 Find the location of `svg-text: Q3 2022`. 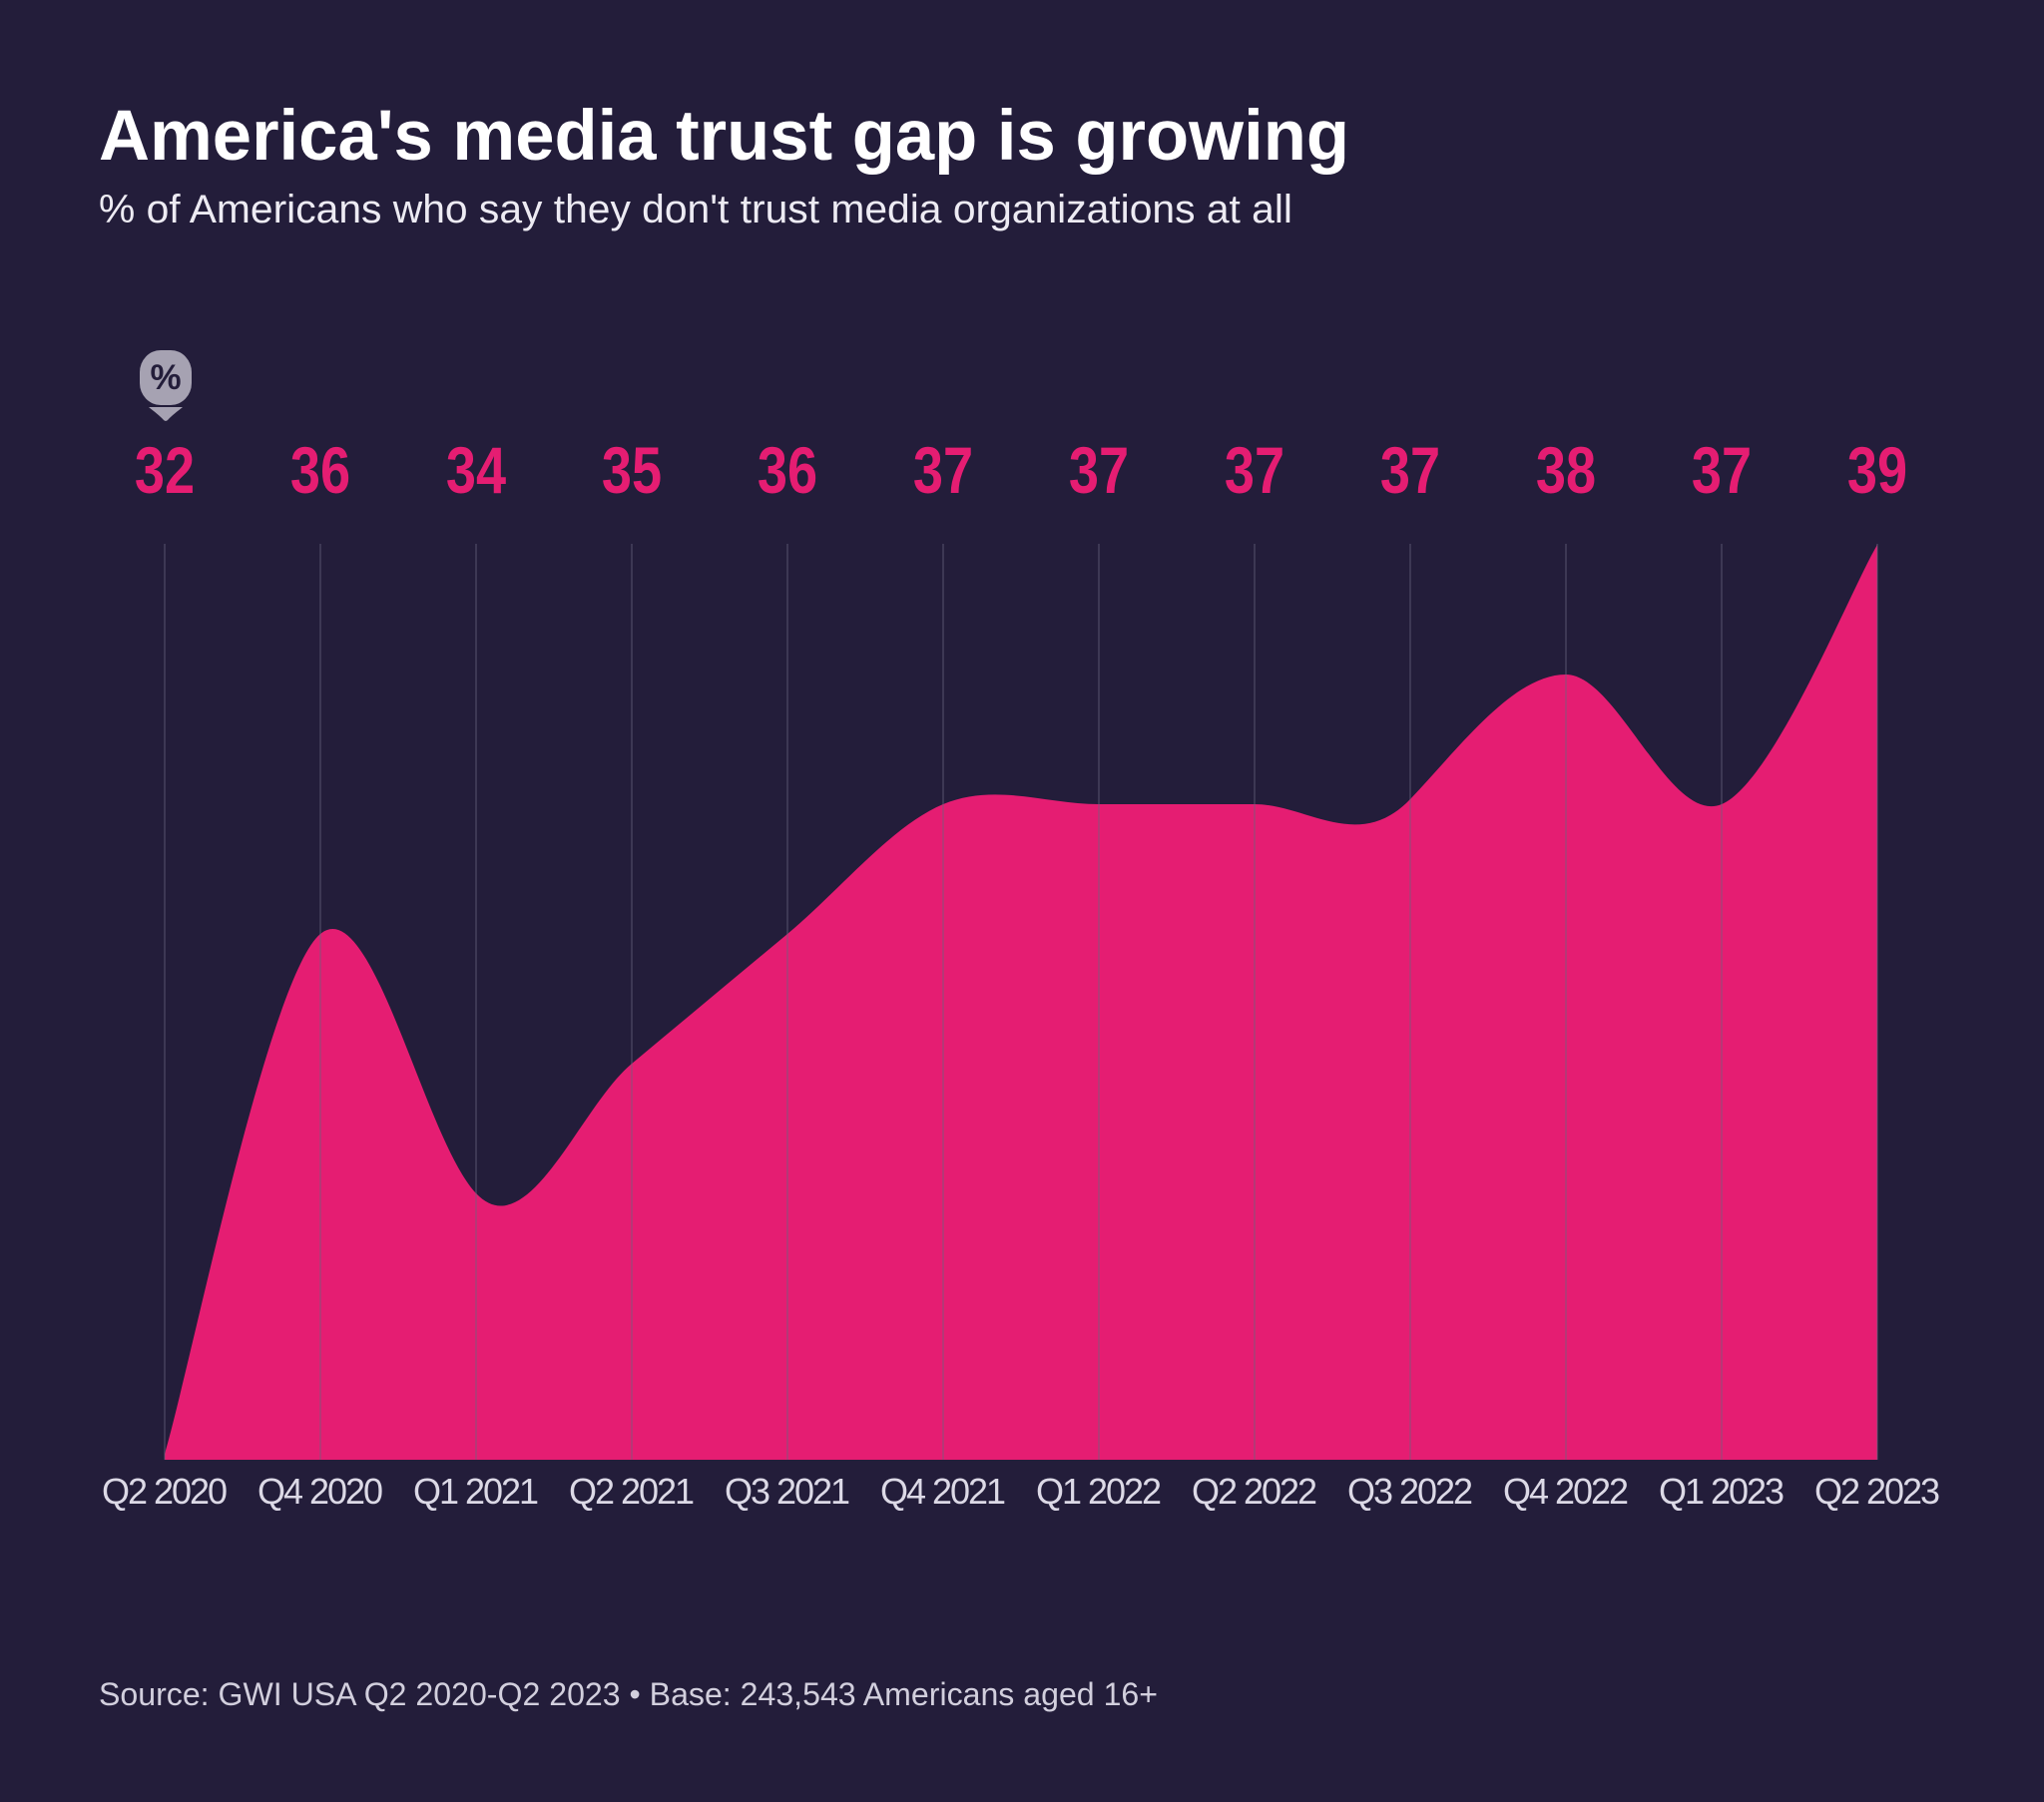

svg-text: Q3 2022 is located at coordinates (1410, 1491).